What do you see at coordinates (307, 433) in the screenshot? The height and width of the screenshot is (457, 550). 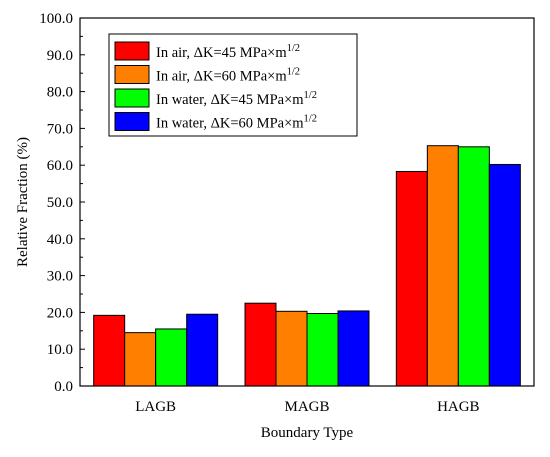 I see `x-axis-title: Boundary Type` at bounding box center [307, 433].